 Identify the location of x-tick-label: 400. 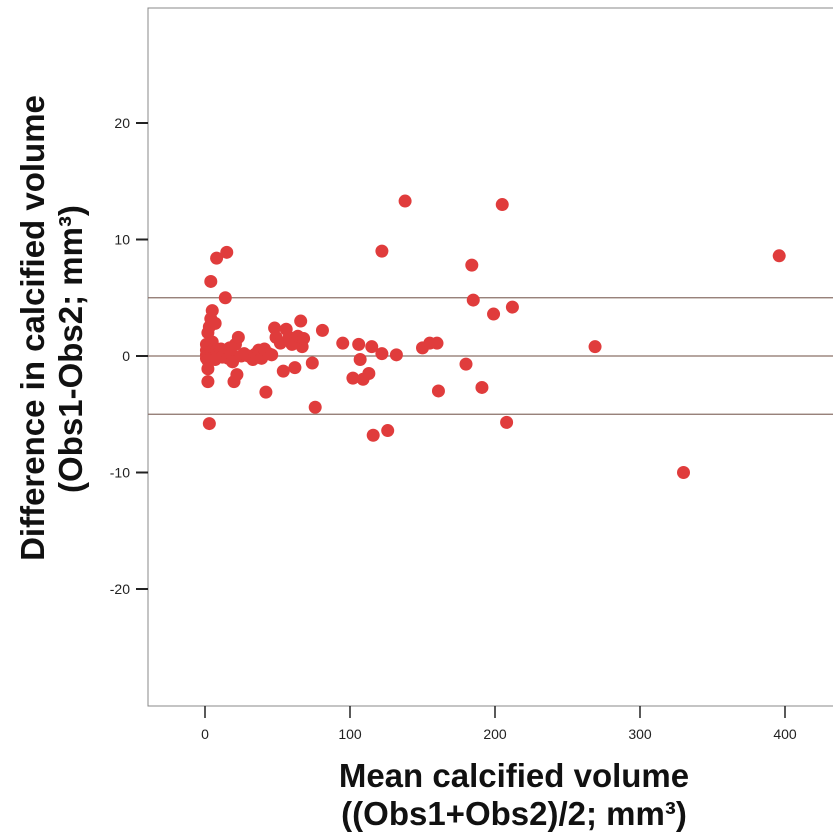
(785, 734).